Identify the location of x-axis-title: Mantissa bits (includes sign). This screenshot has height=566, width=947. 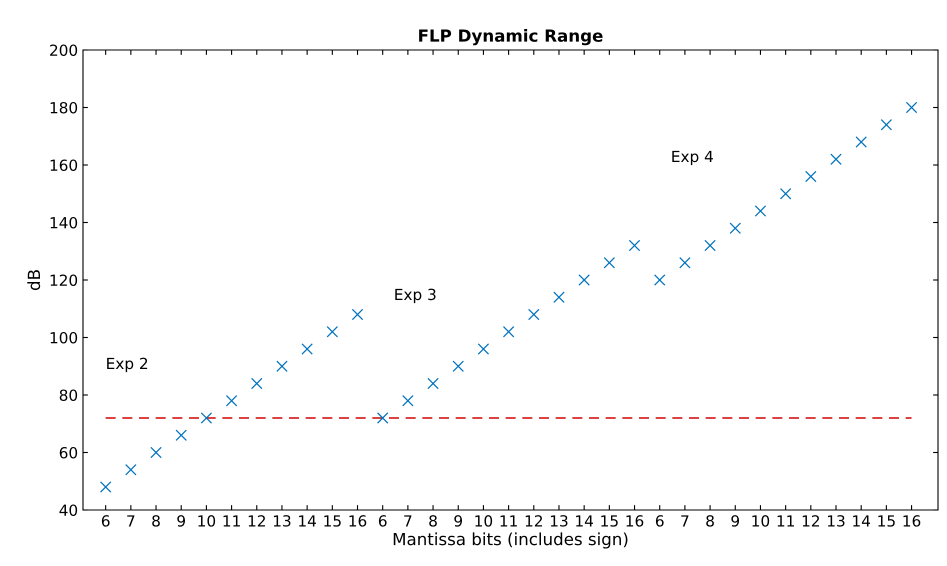
(511, 540).